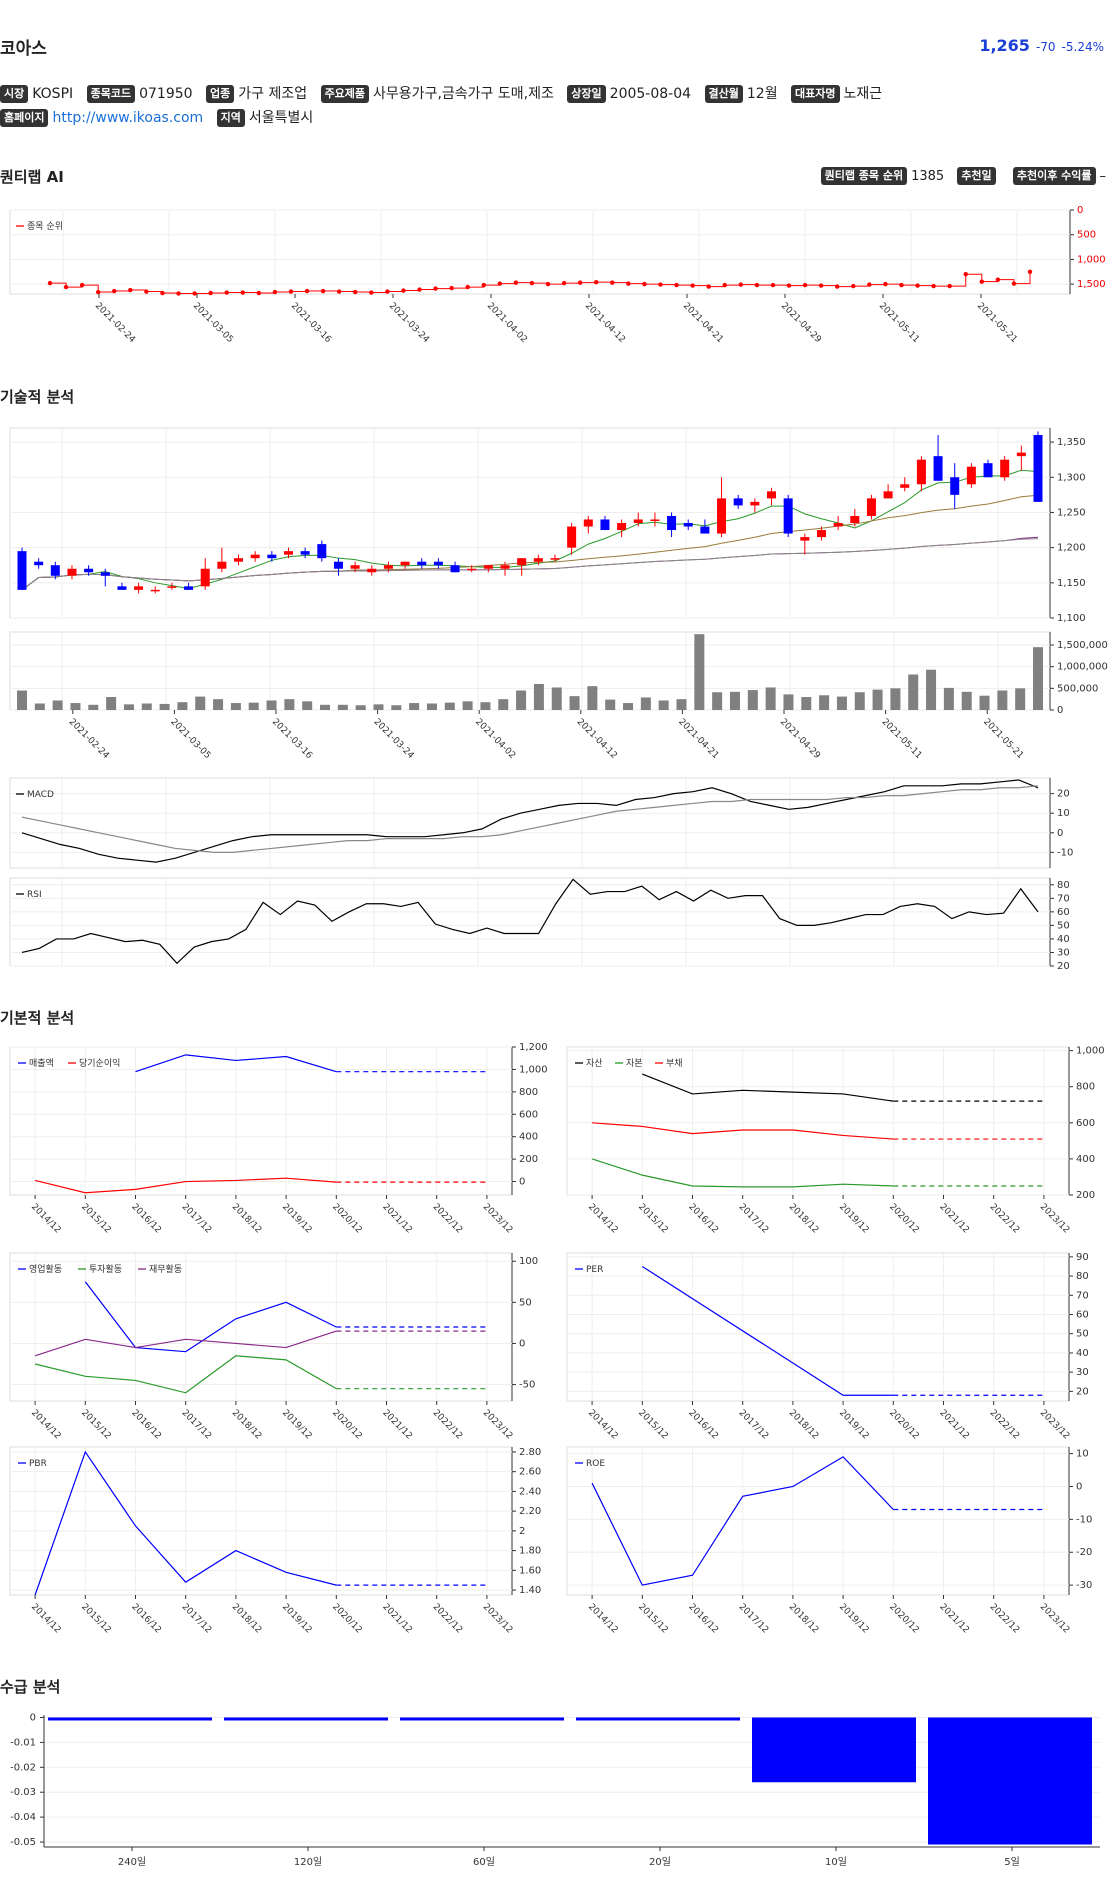 The image size is (1110, 1877). What do you see at coordinates (653, 1619) in the screenshot?
I see `roe-chart-xtick-label: 2015/12` at bounding box center [653, 1619].